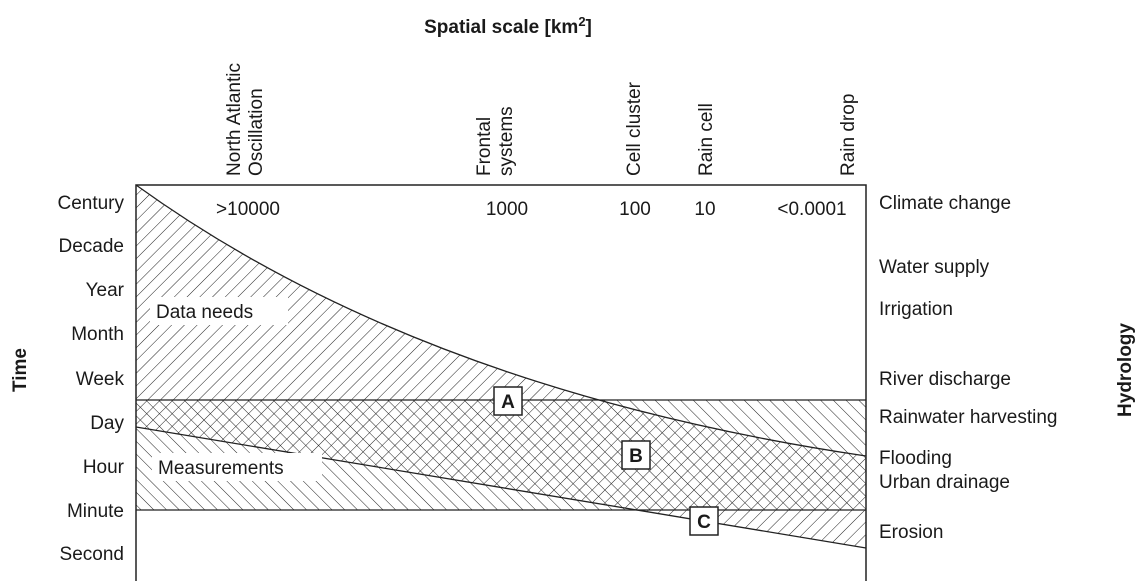 This screenshot has height=581, width=1137. I want to click on time-axis-label: Time, so click(20, 370).